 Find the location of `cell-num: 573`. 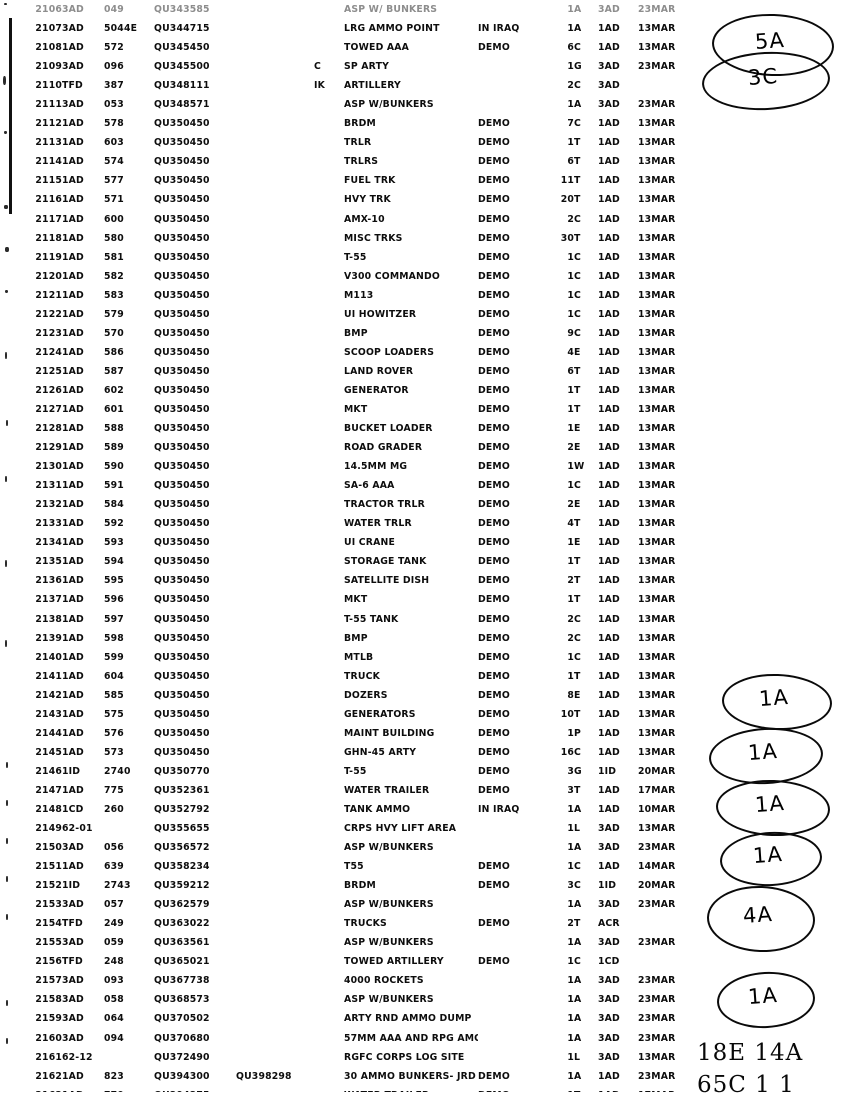

cell-num: 573 is located at coordinates (114, 752).